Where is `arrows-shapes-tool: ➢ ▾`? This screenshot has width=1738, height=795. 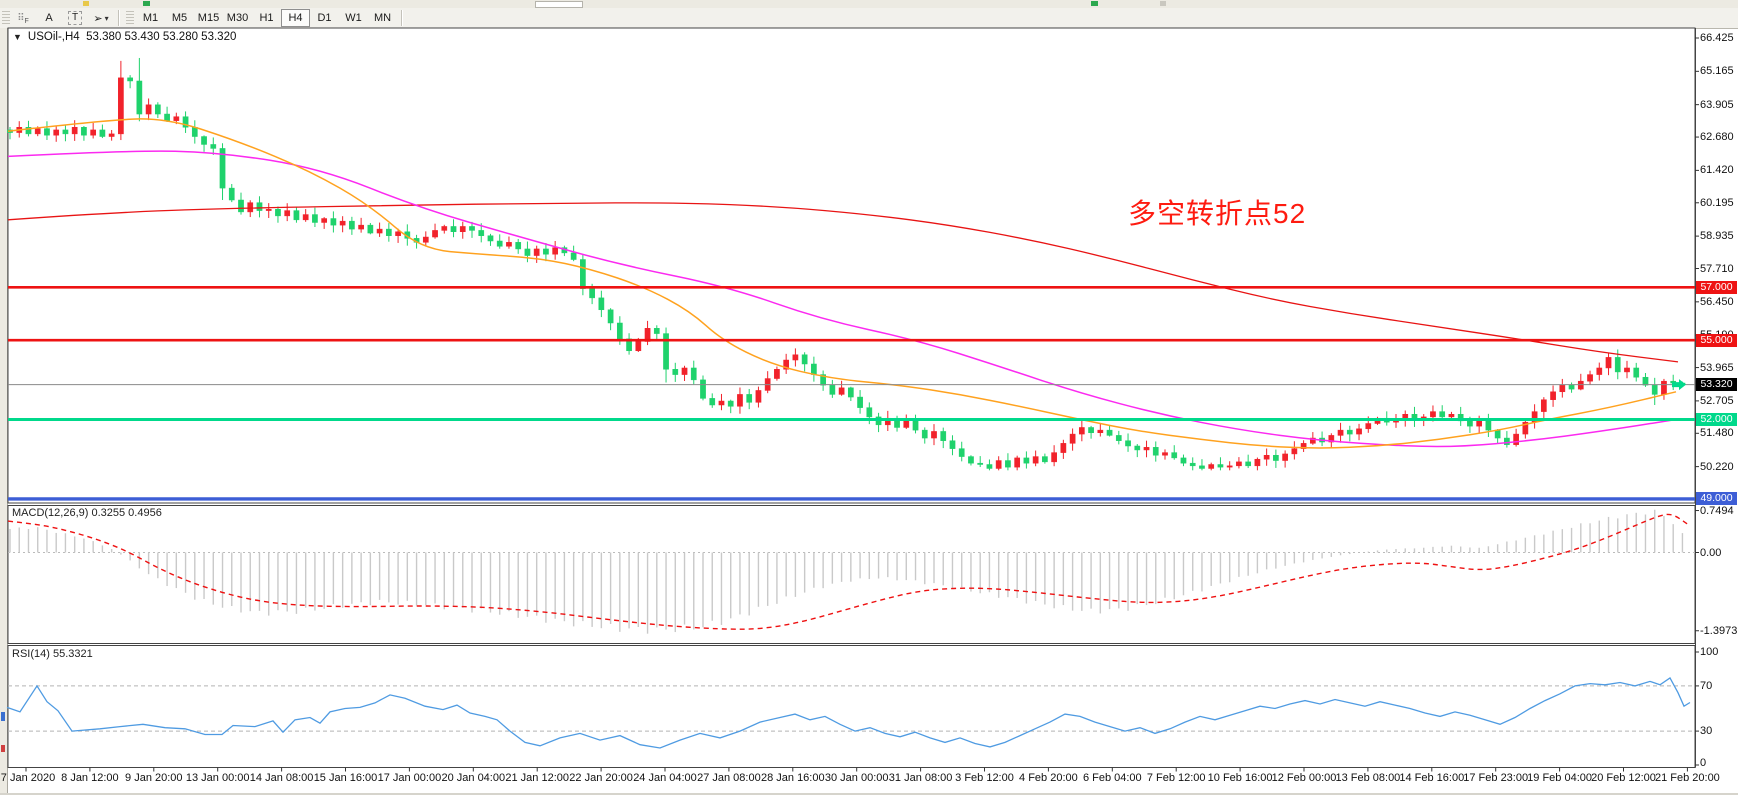
arrows-shapes-tool: ➢ ▾ is located at coordinates (101, 18).